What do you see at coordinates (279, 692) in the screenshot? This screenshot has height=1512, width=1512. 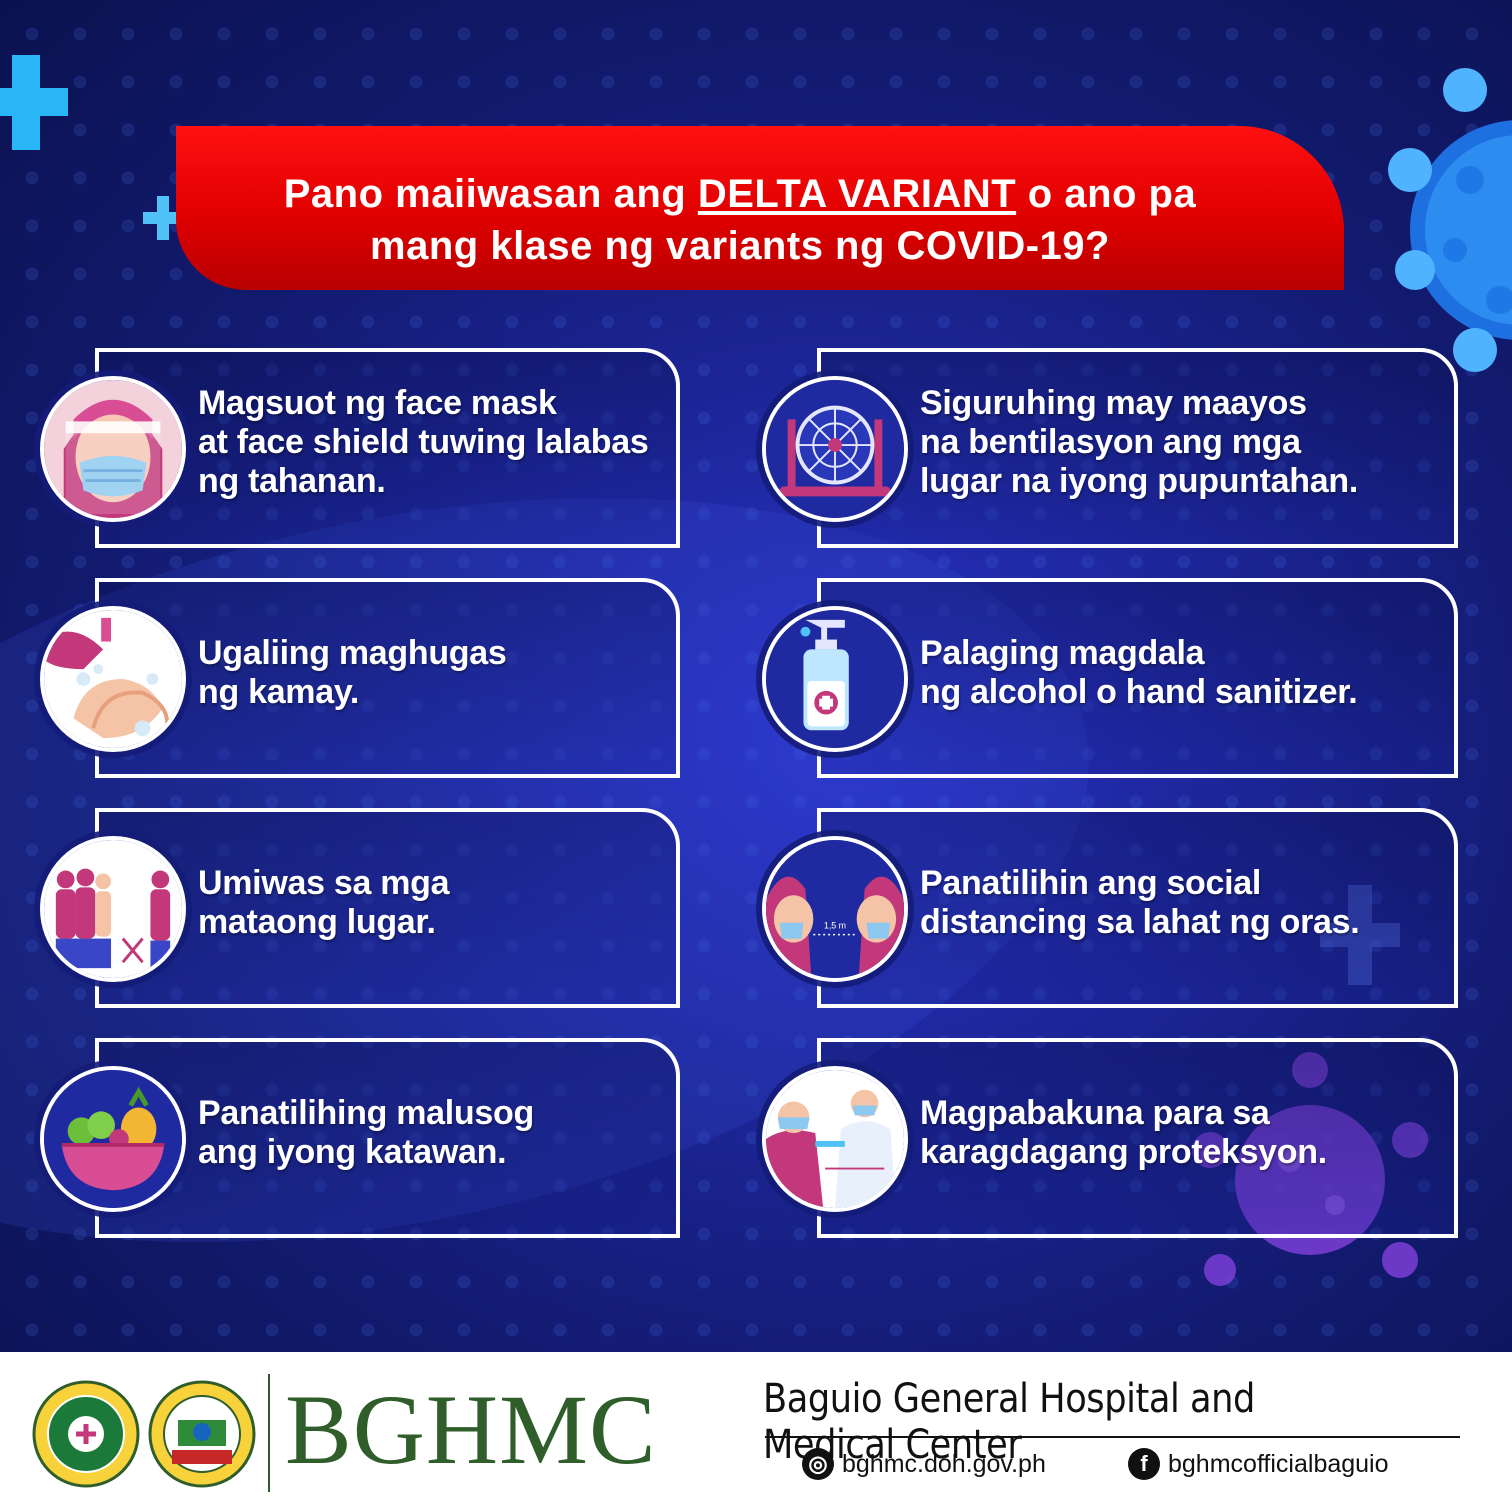 I see `tip-line: ng kamay.` at bounding box center [279, 692].